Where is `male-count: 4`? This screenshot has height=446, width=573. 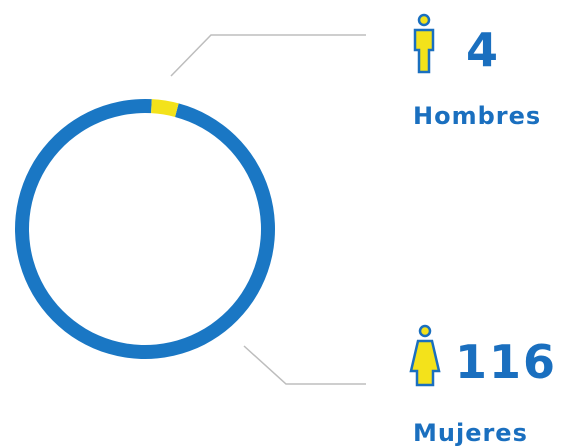 male-count: 4 is located at coordinates (483, 50).